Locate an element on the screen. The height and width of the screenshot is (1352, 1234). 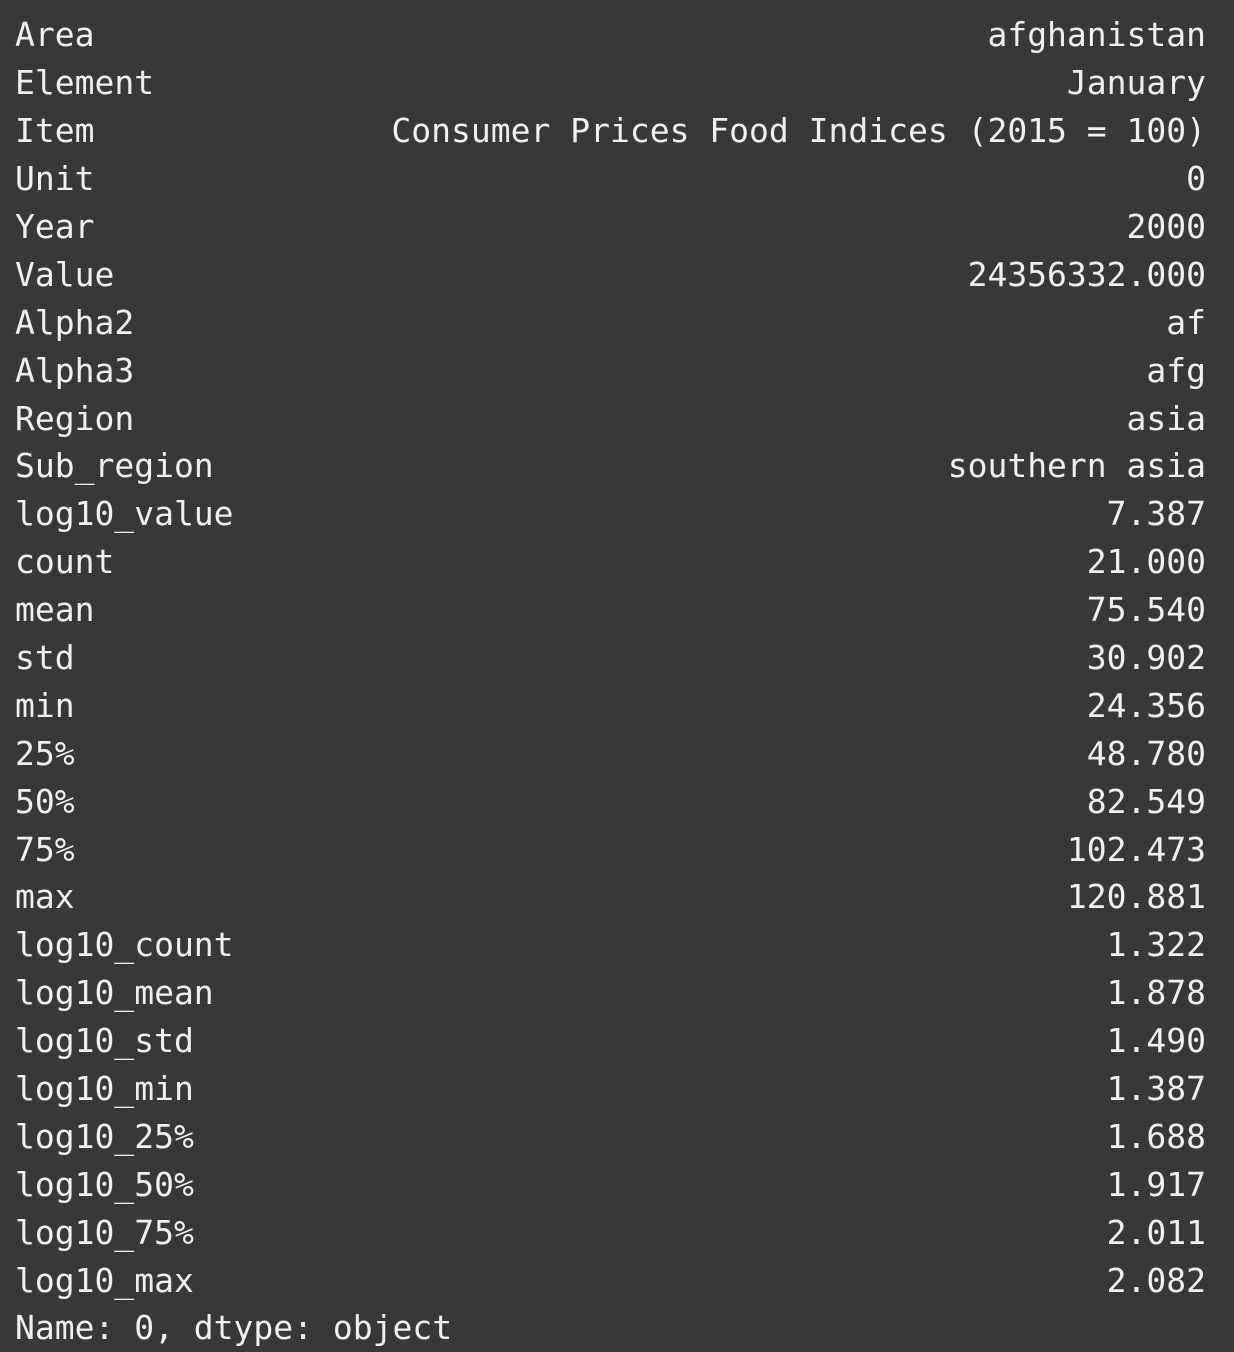
series-row-element: Element January is located at coordinates (610, 83).